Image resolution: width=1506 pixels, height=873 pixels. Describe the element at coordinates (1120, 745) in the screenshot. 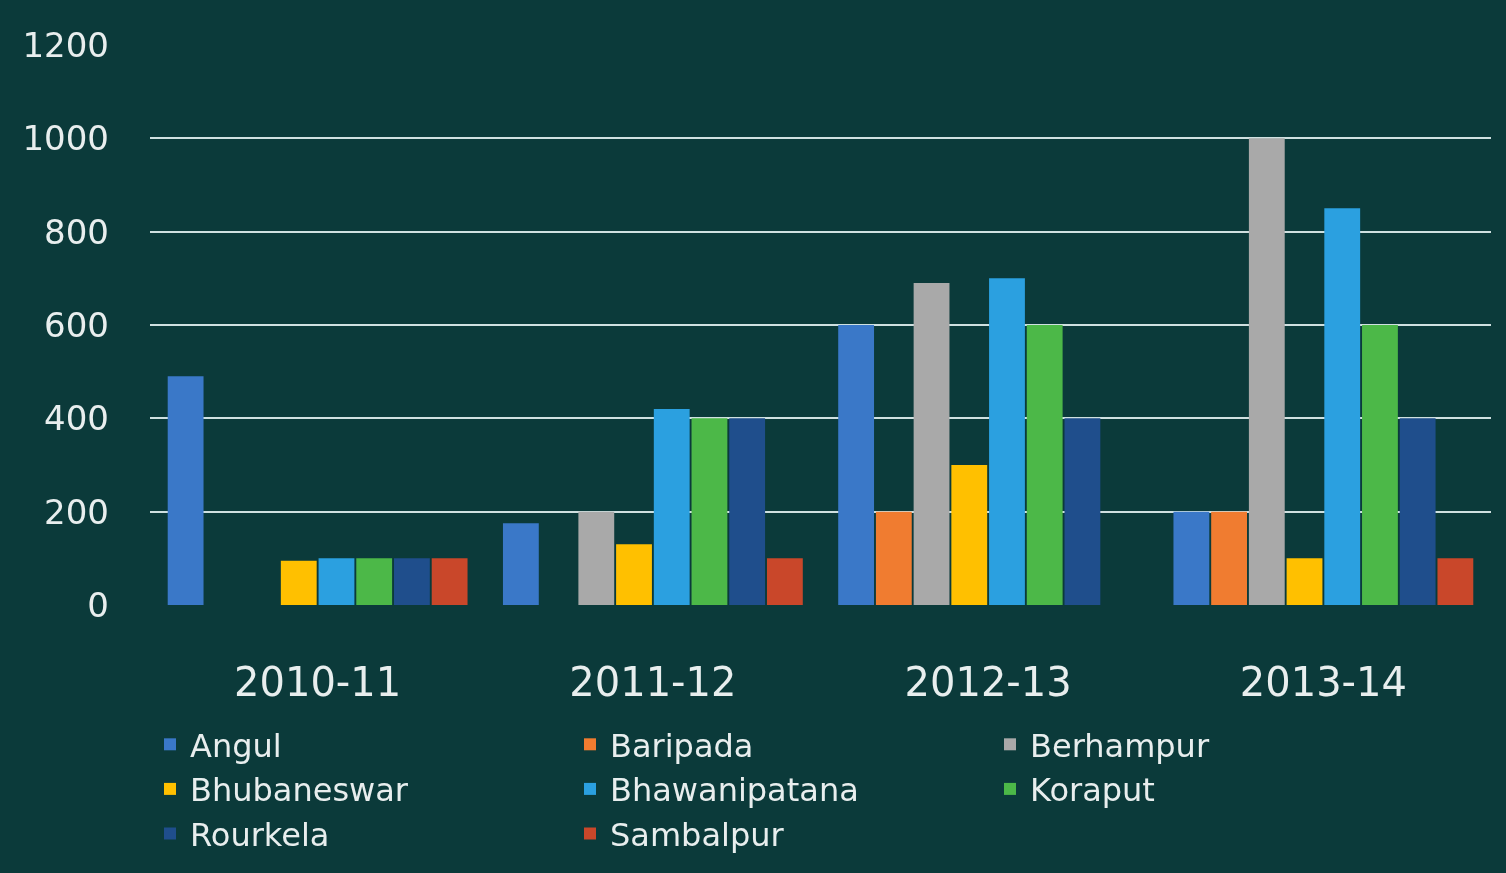

I see `legend-label: Berhampur` at that location.